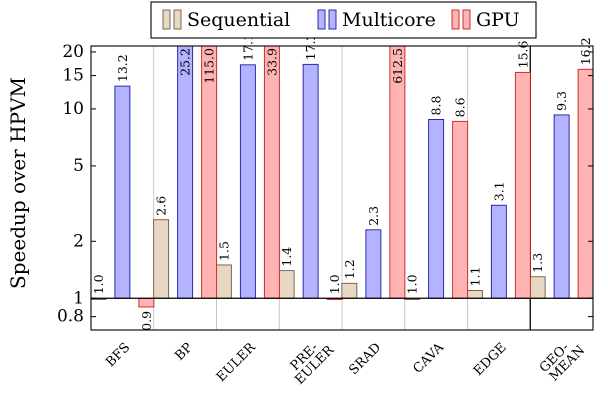 The height and width of the screenshot is (406, 608). Describe the element at coordinates (561, 101) in the screenshot. I see `bar-value-label: 9.3` at that location.